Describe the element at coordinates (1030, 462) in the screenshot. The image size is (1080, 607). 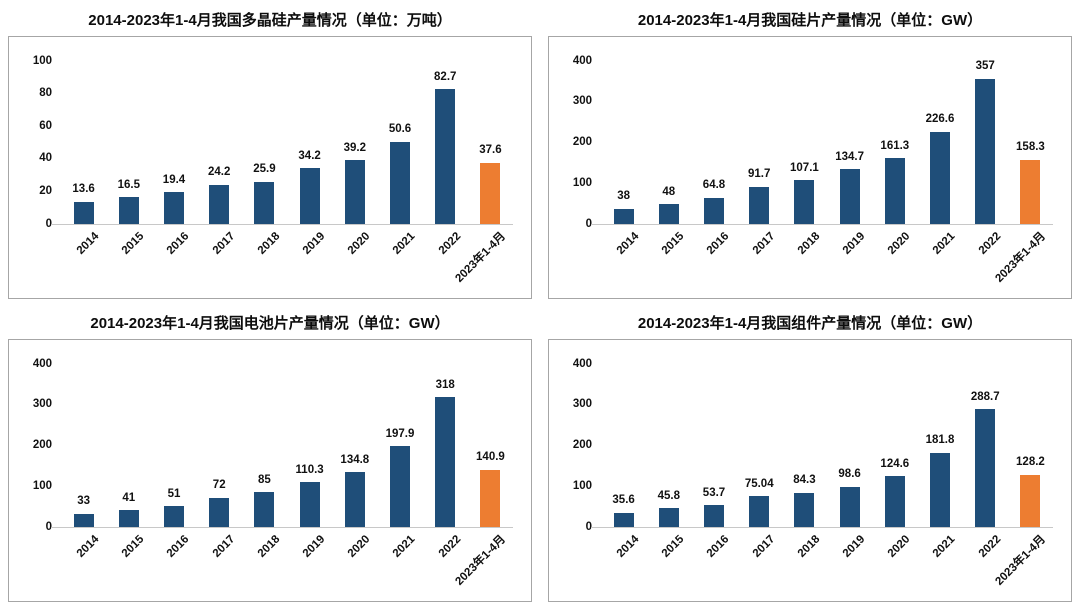
I see `bar-value-label: 128.2` at that location.